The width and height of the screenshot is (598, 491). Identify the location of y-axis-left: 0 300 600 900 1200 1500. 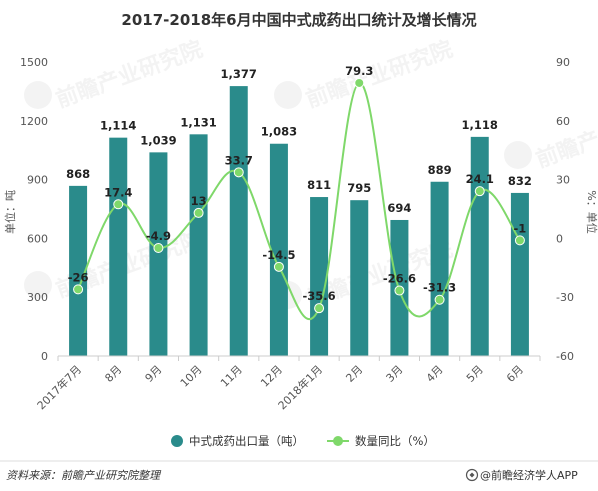
(34, 209).